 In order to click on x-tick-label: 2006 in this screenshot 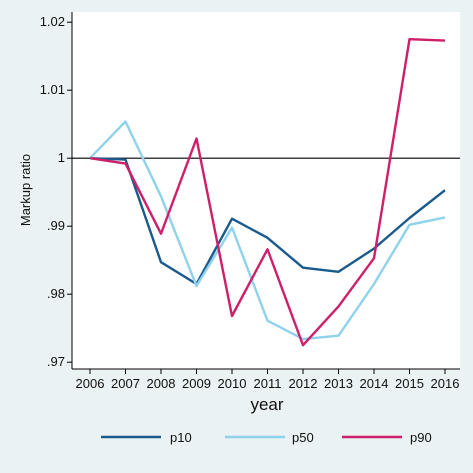, I will do `click(90, 383)`.